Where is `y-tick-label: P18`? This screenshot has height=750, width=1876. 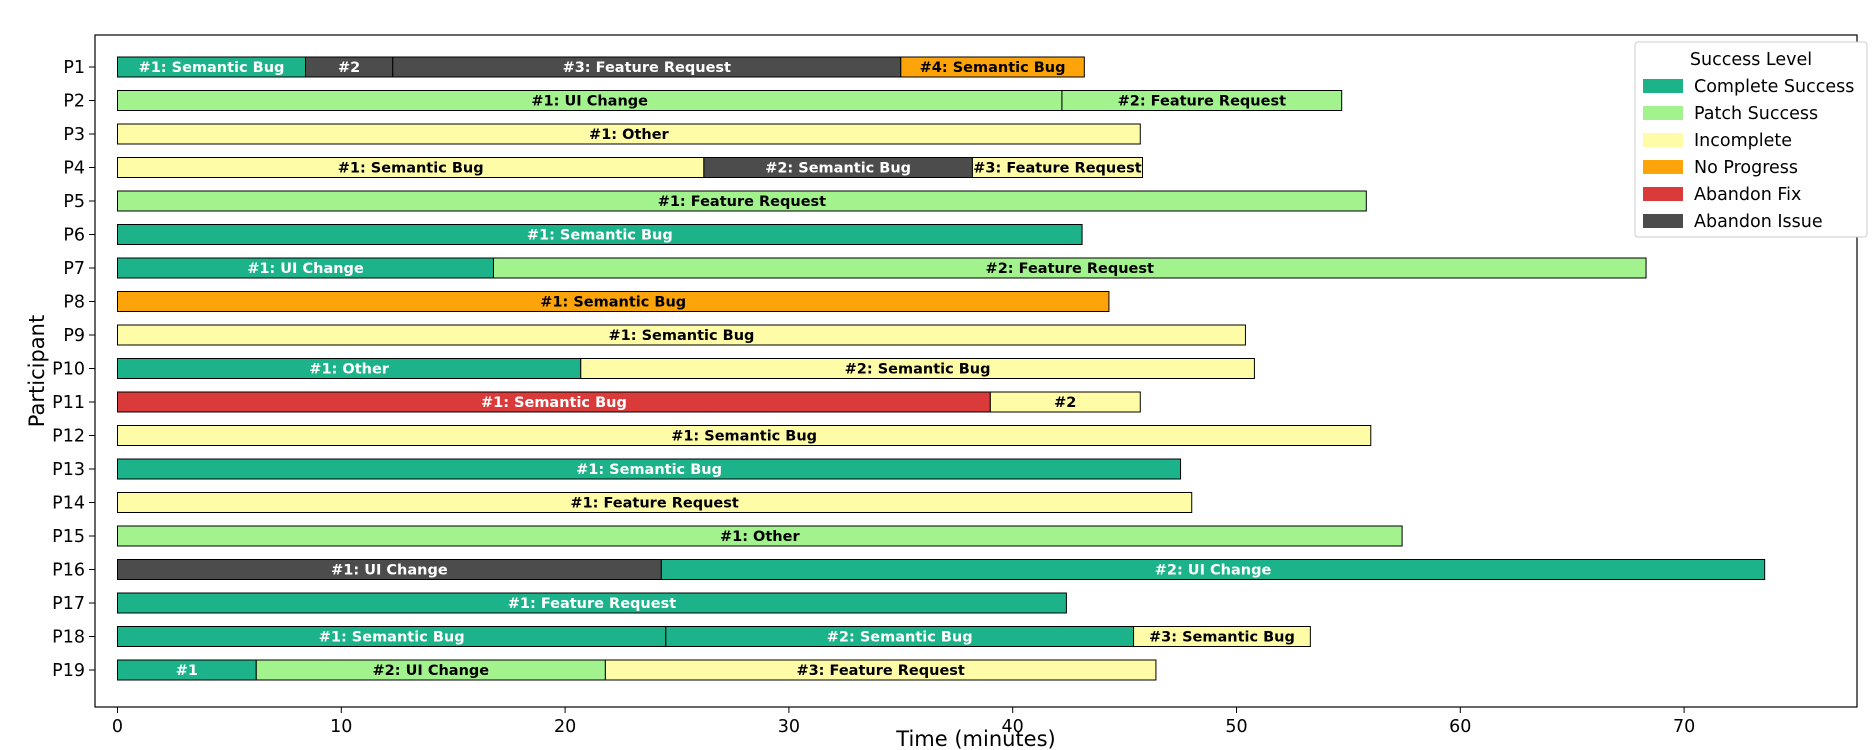
y-tick-label: P18 is located at coordinates (68, 638).